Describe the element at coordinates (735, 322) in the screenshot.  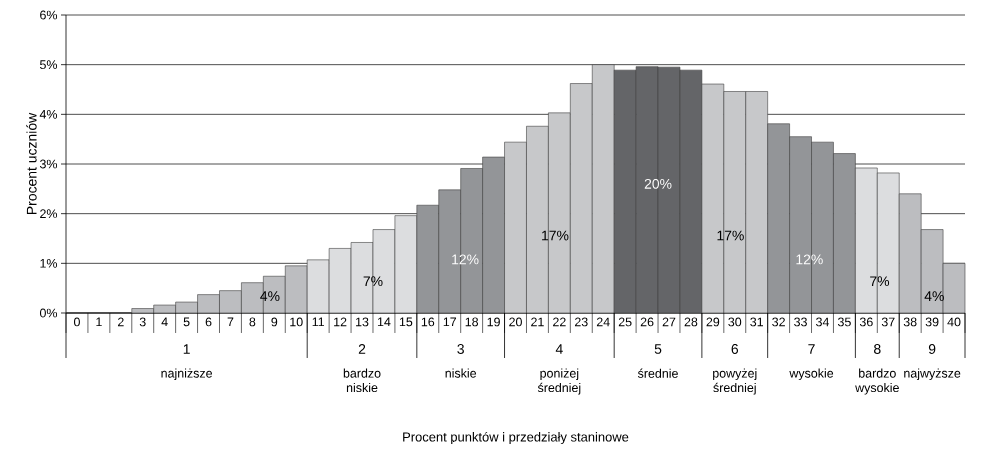
I see `x-tick-label: 30` at that location.